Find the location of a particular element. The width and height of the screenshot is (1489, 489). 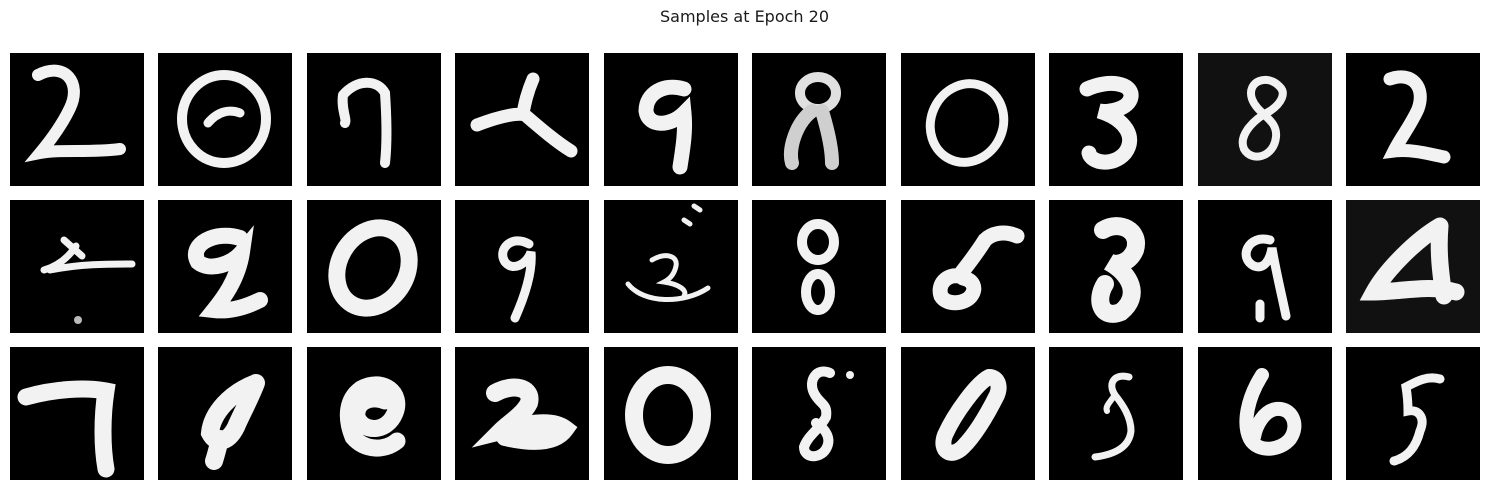

figure-title: Samples at Epoch 20 is located at coordinates (744, 16).